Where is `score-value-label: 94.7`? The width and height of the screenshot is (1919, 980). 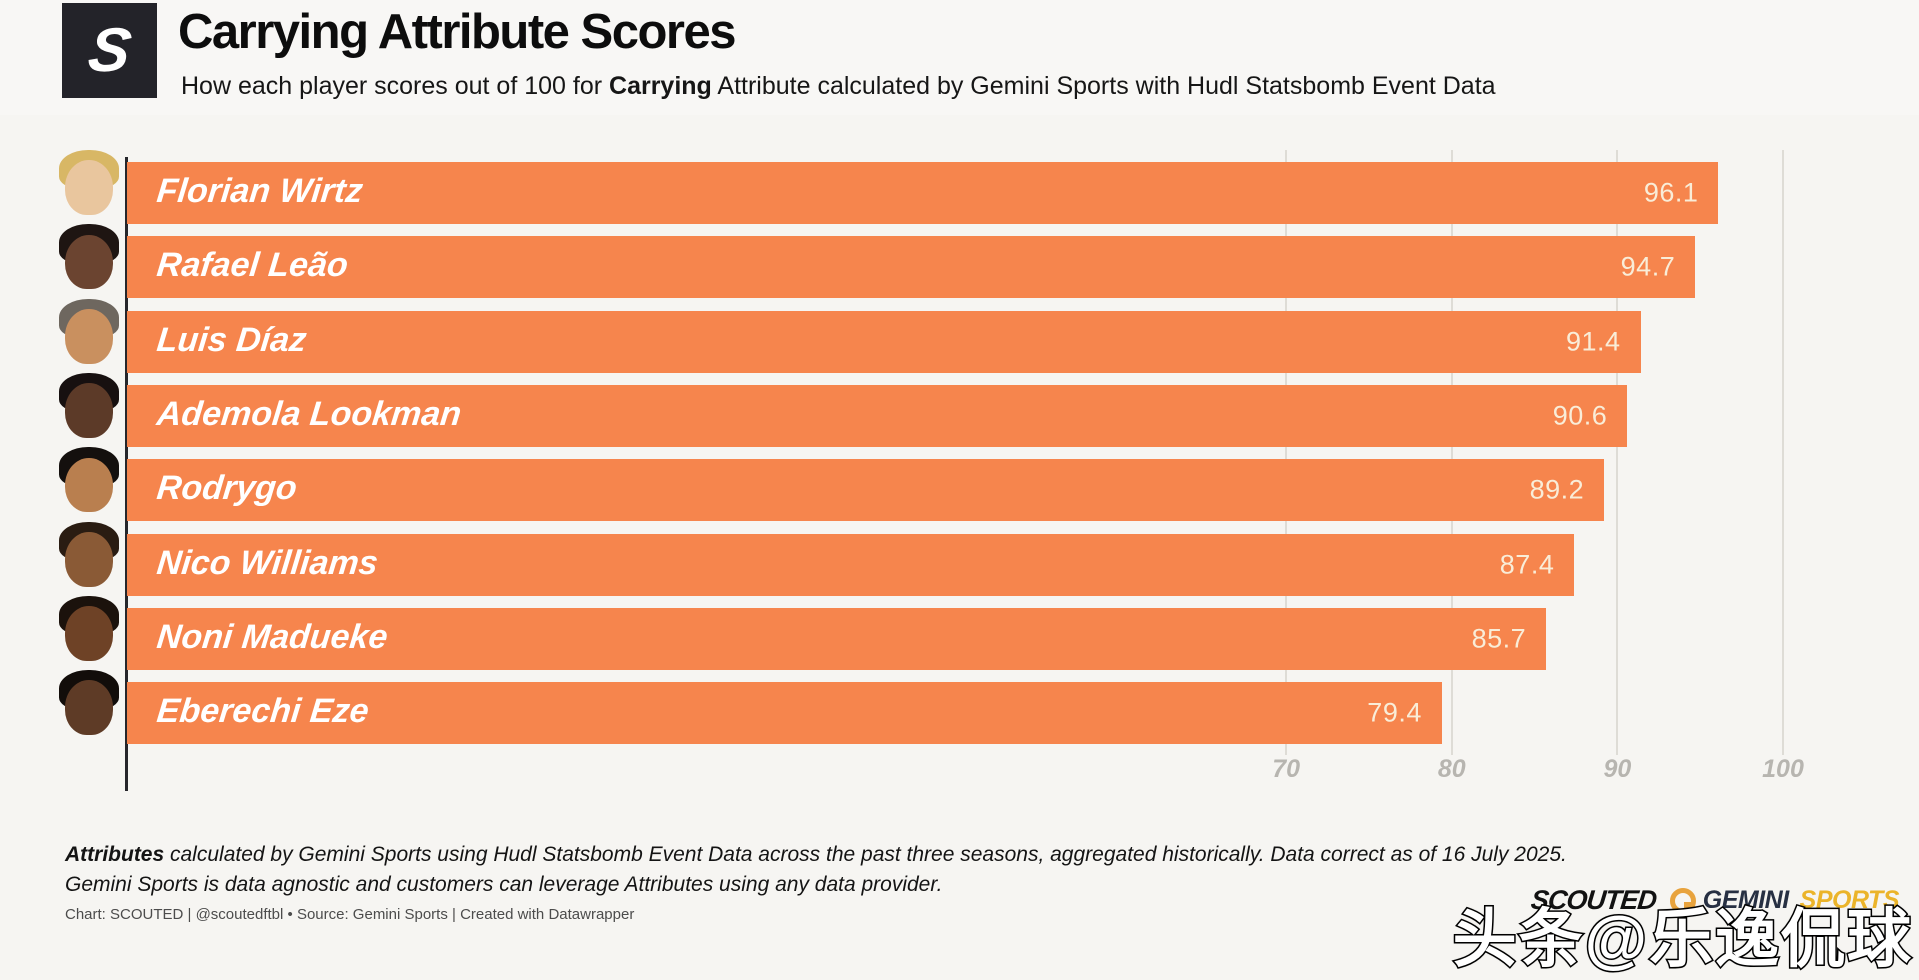
score-value-label: 94.7 is located at coordinates (1648, 266).